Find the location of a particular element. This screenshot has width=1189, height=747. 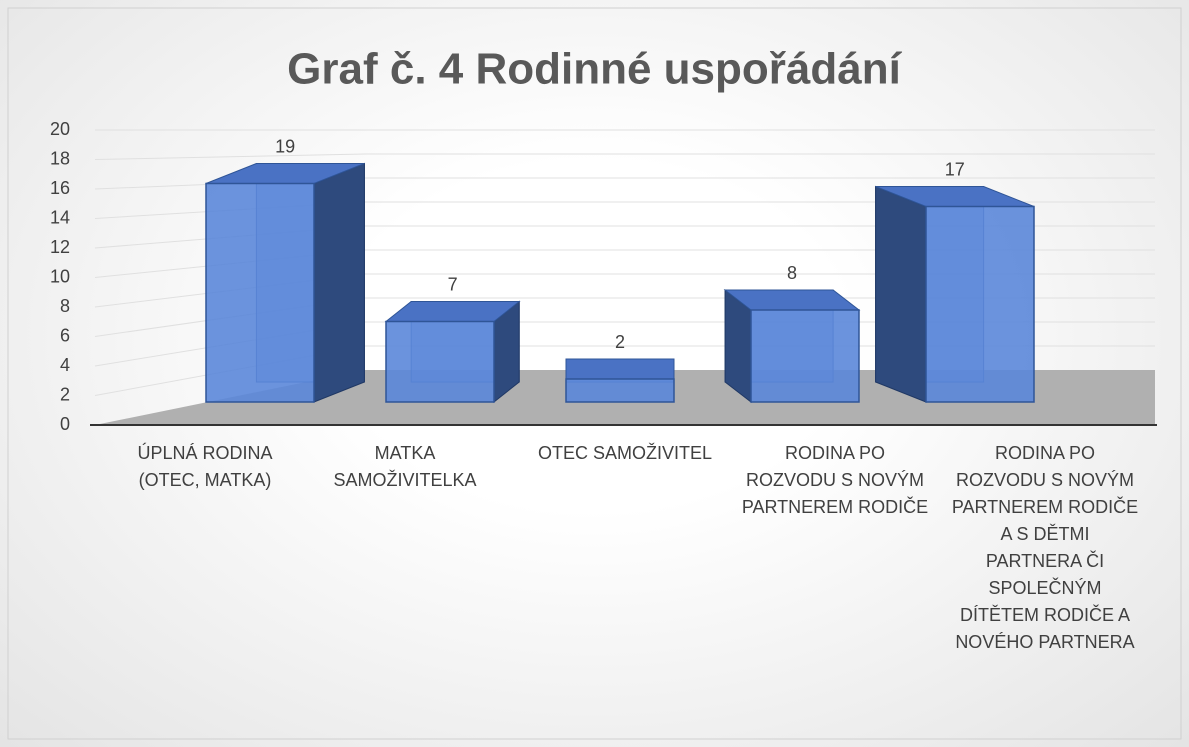

y-tick-label: 8 is located at coordinates (65, 306).